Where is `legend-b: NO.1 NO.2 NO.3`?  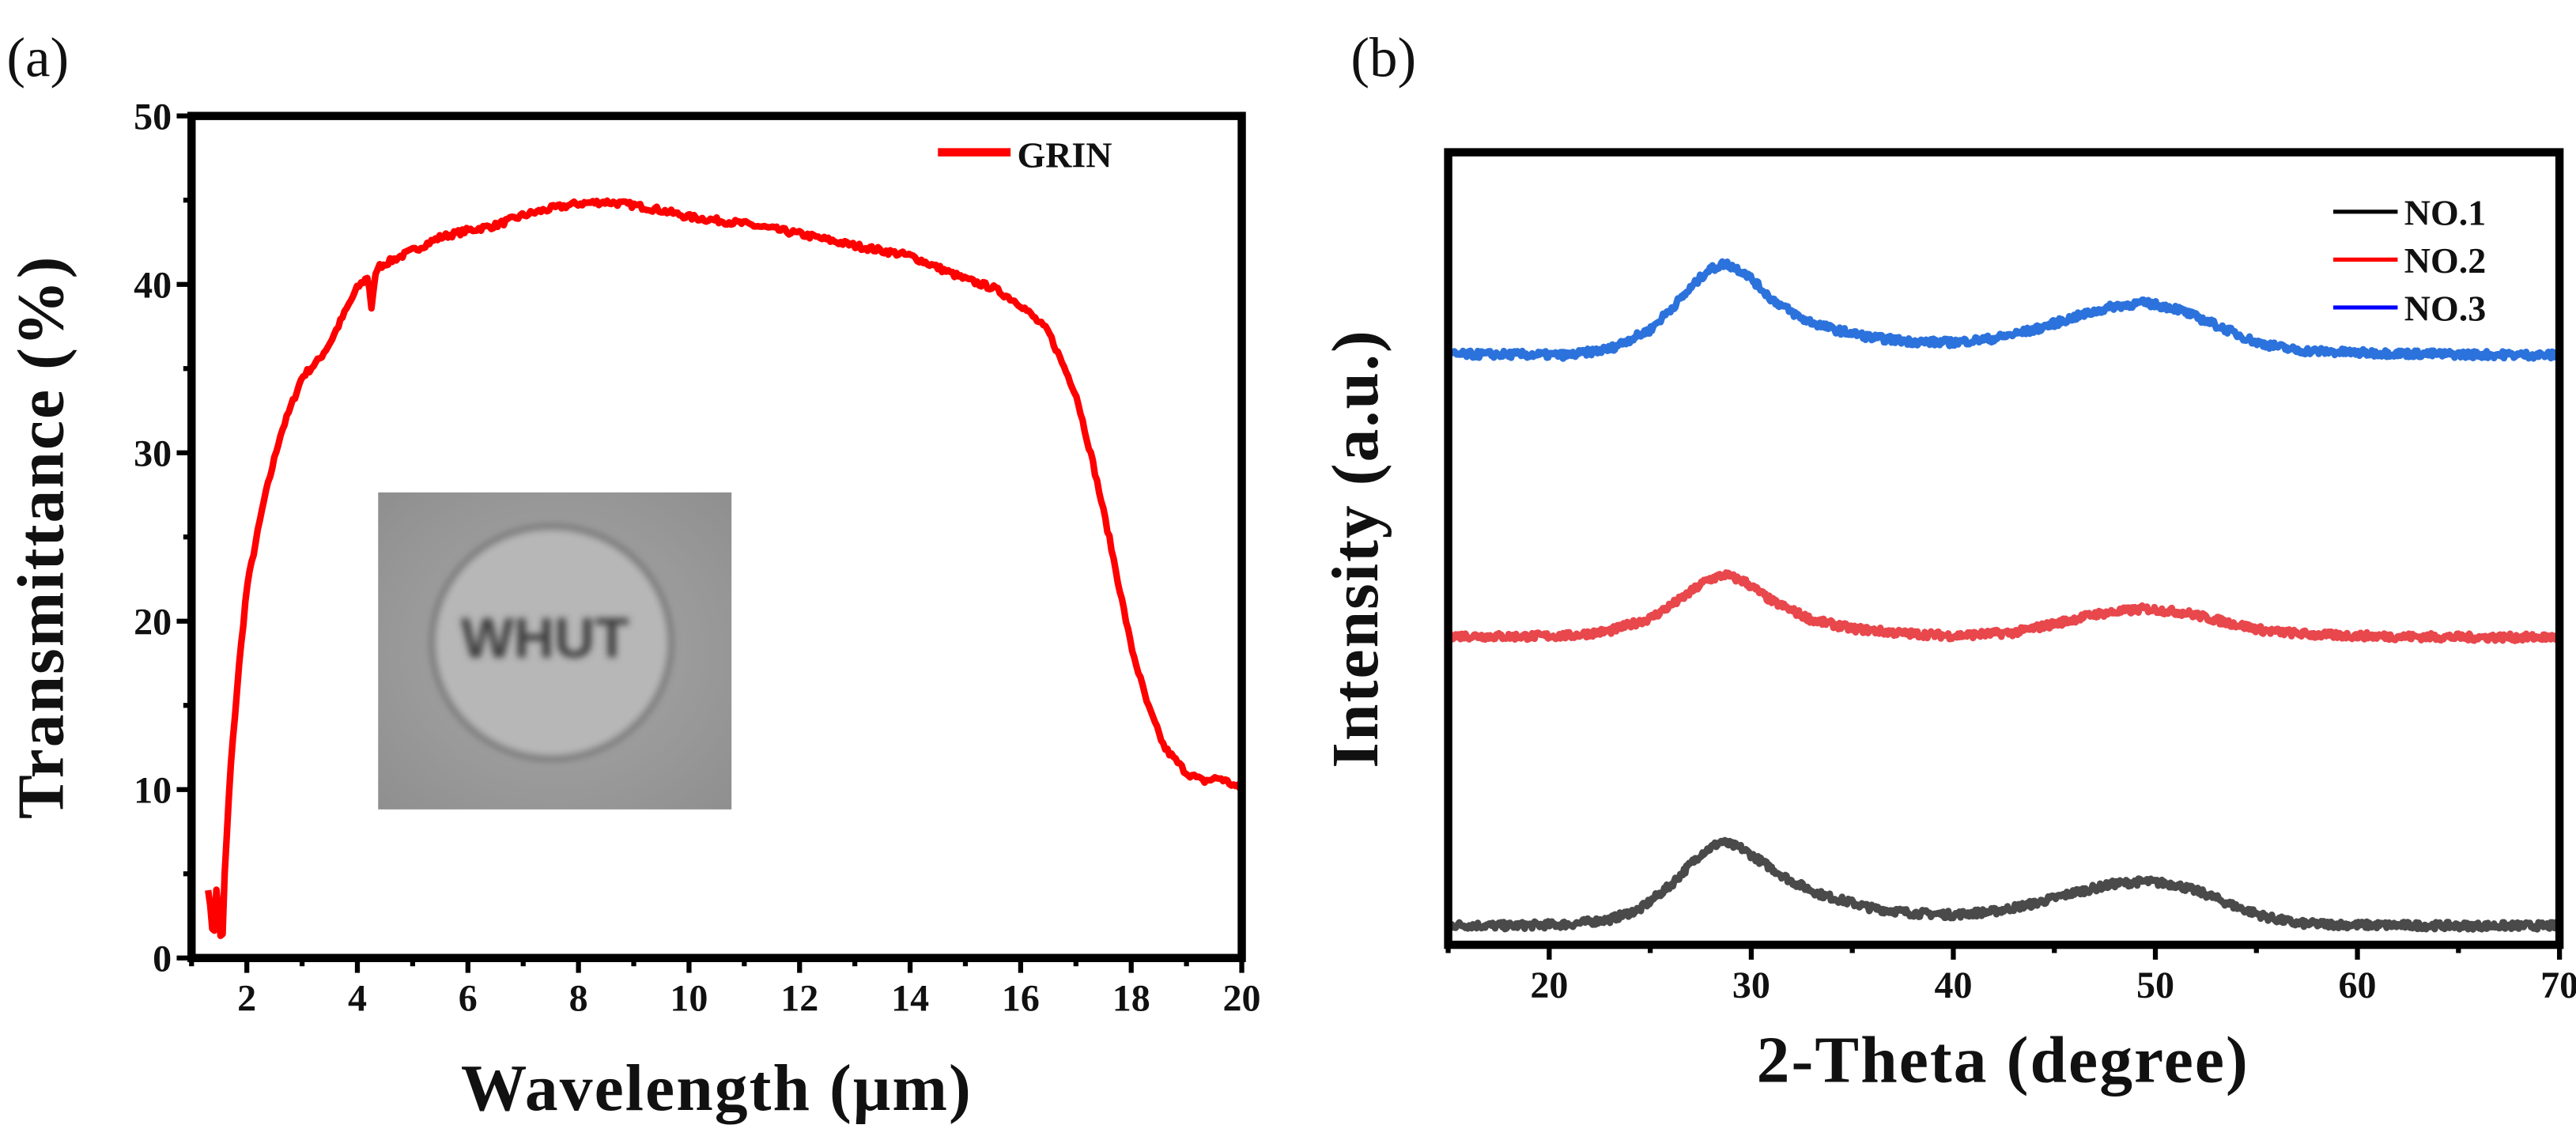
legend-b: NO.1 NO.2 NO.3 is located at coordinates (2409, 261).